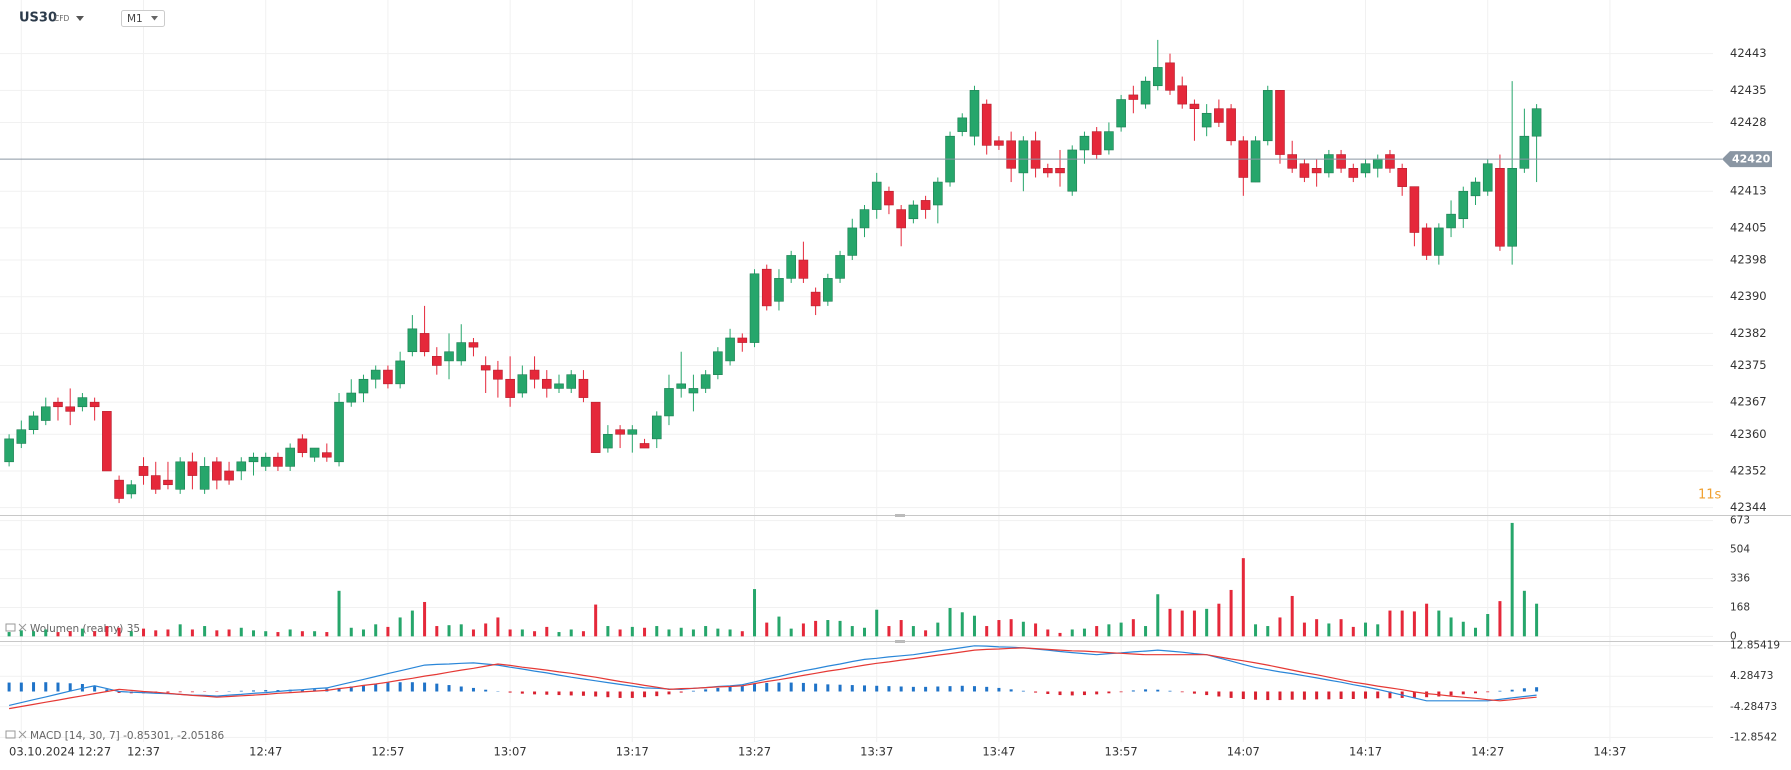  I want to click on y-tick-label: 42367, so click(1748, 402).